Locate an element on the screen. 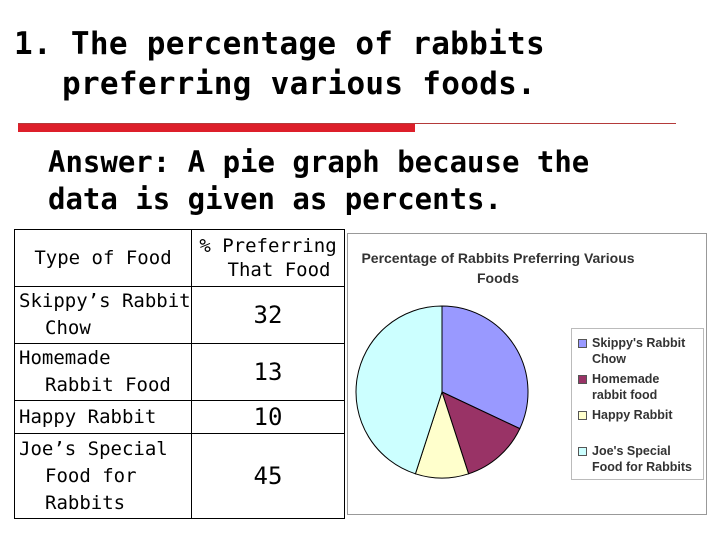 Image resolution: width=720 pixels, height=540 pixels. chart-title-line-1: Percentage of Rabbits Preferring Various is located at coordinates (498, 258).